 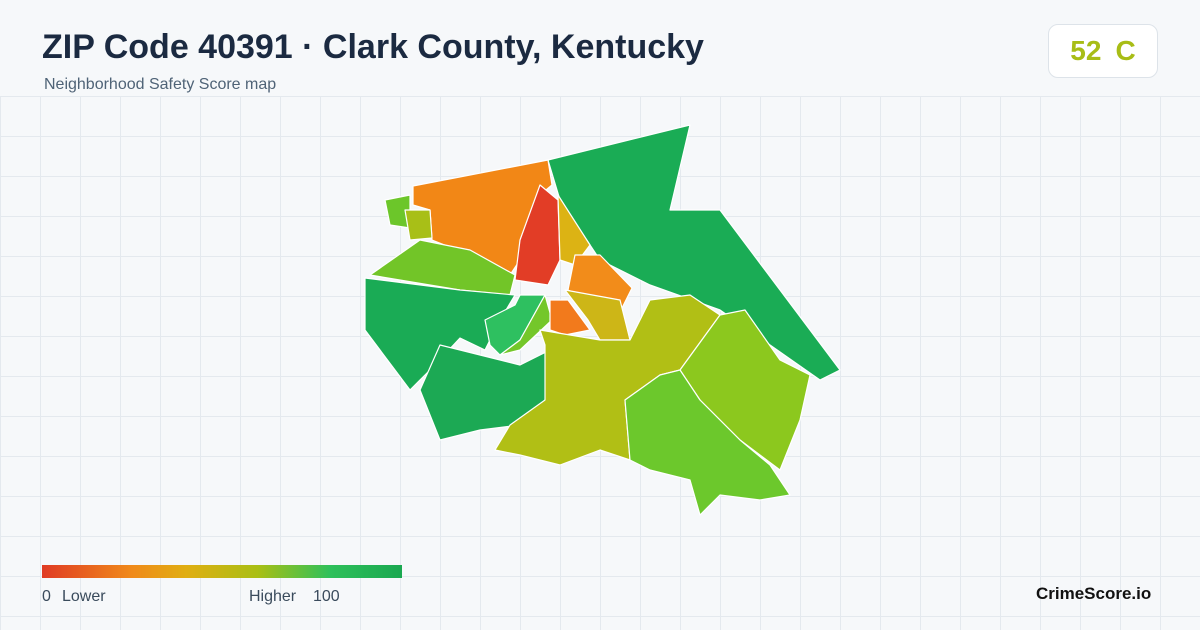 I want to click on legend-max: 100, so click(x=326, y=596).